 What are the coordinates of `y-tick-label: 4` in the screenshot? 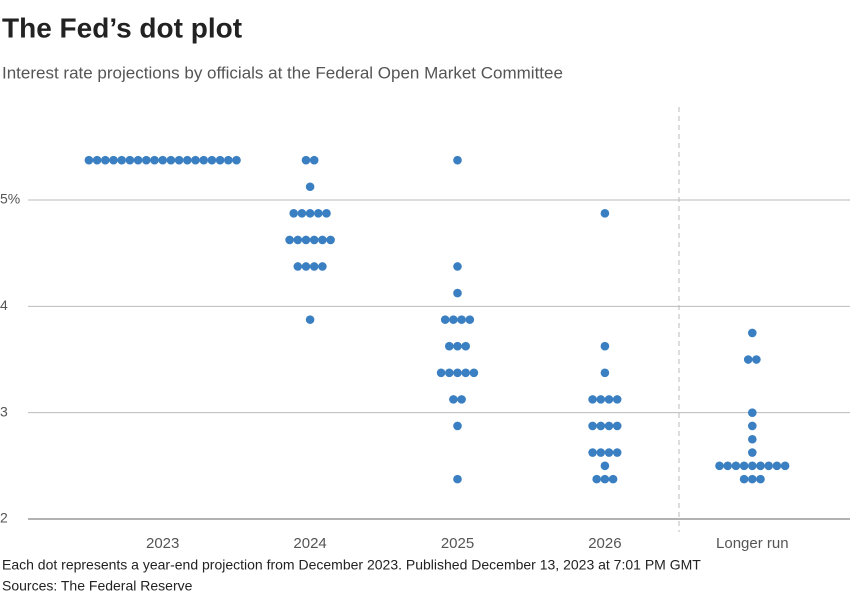 It's located at (4, 305).